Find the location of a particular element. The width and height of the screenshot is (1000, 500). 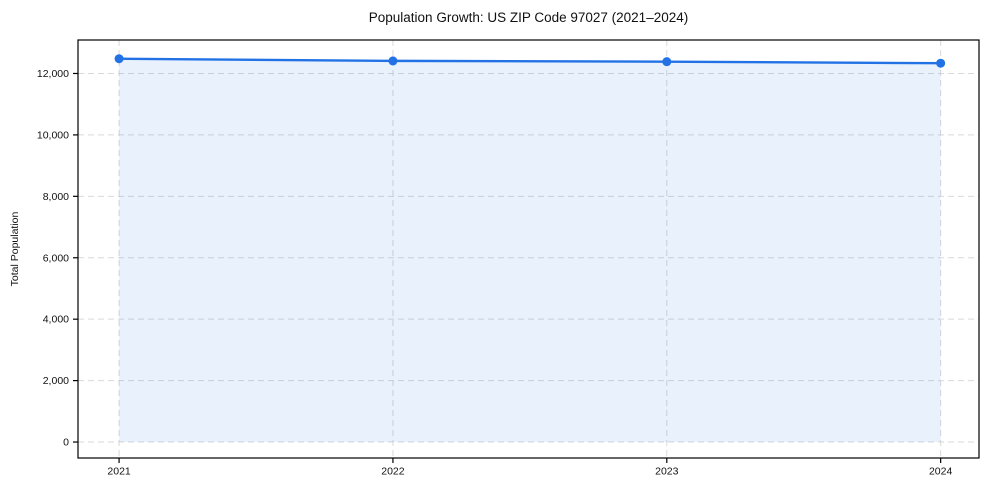

x-tick-label: 2022 is located at coordinates (393, 472).